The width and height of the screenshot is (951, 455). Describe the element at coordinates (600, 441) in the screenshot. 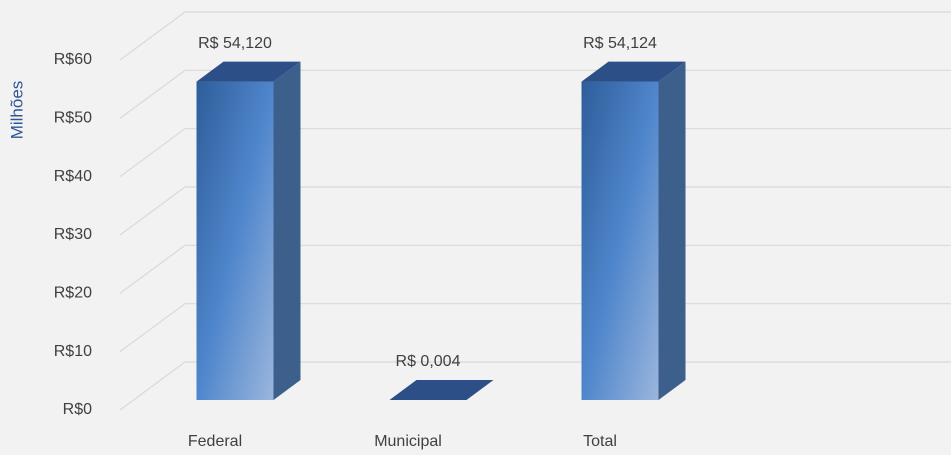

I see `x-tick-label: Total` at that location.